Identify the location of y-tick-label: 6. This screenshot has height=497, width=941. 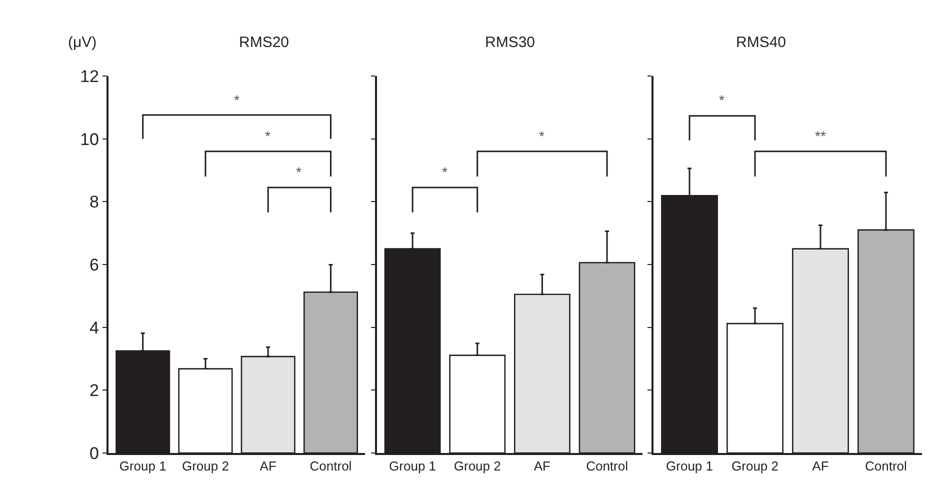
(94, 264).